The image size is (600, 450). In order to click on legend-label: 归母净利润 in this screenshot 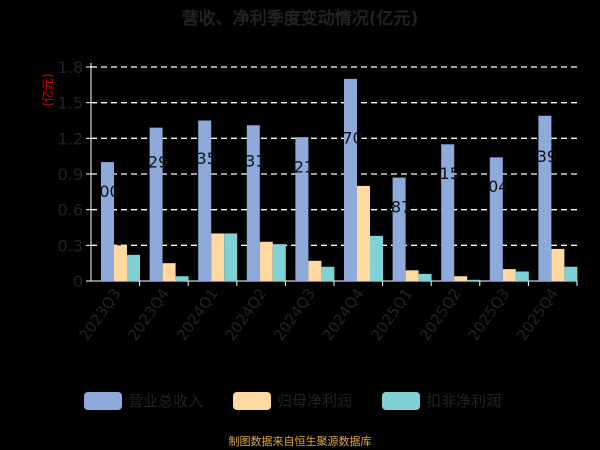, I will do `click(314, 401)`.